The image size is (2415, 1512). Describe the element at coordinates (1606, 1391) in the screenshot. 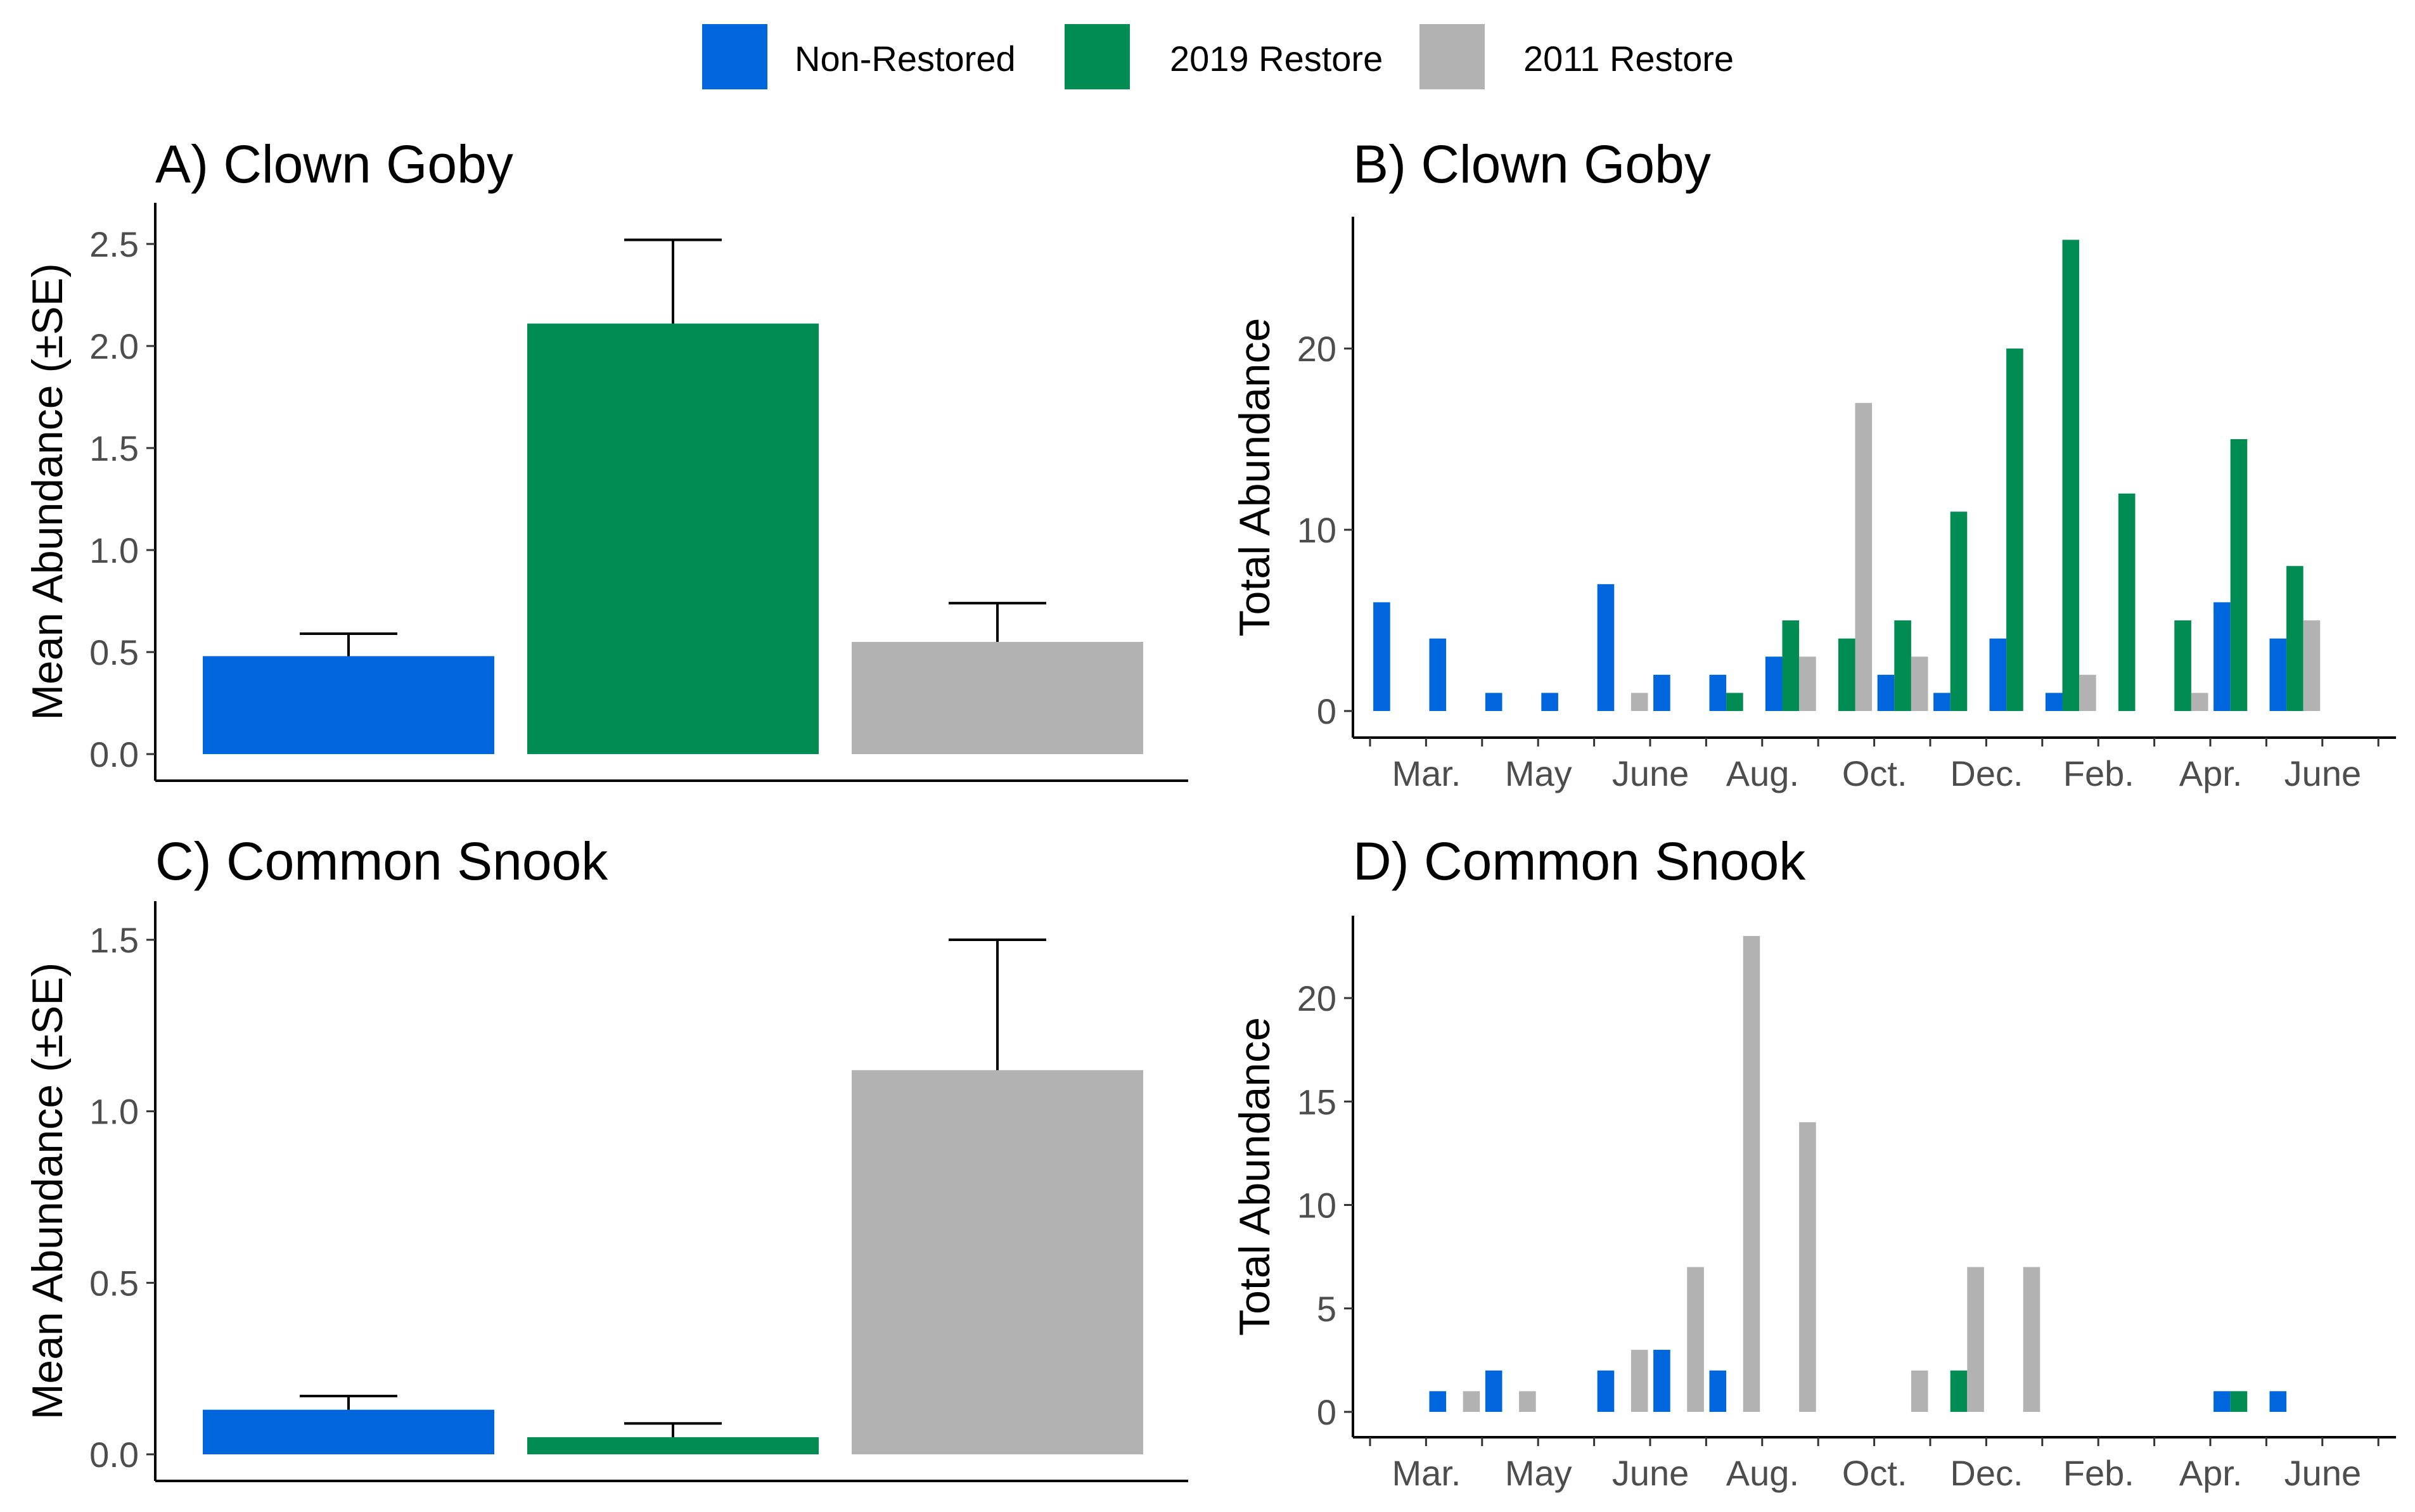

I see `bar-d-m4-s0` at that location.